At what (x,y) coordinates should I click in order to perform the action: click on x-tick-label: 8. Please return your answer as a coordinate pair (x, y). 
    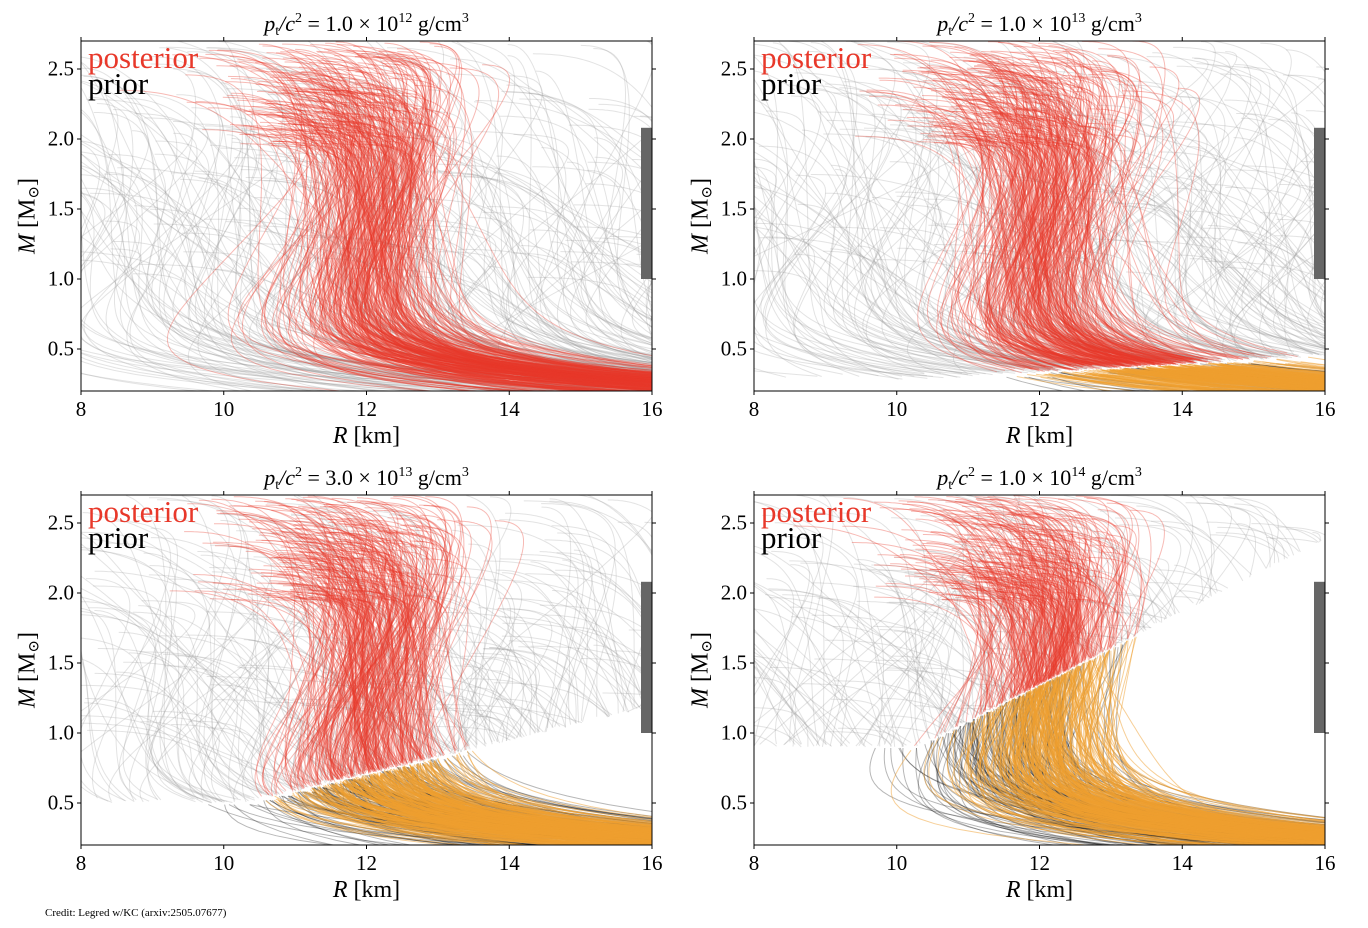
    Looking at the image, I should click on (81, 863).